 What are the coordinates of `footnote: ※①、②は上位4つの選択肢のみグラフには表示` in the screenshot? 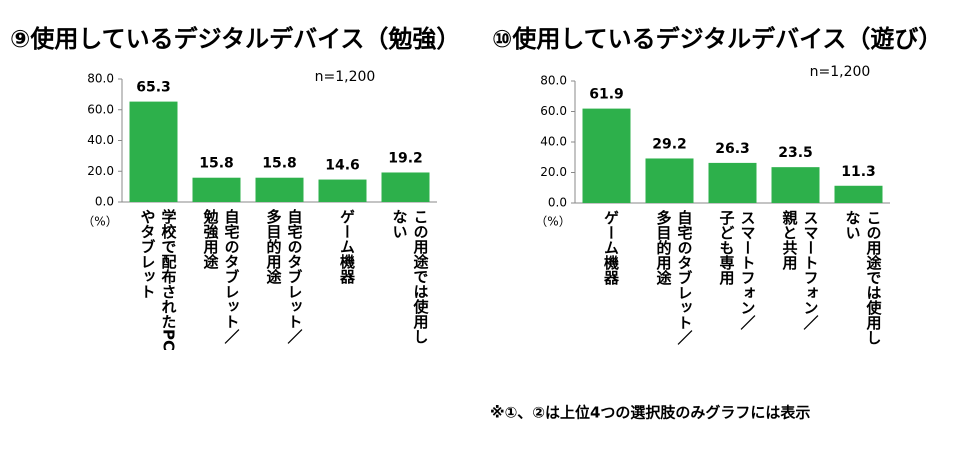 It's located at (650, 413).